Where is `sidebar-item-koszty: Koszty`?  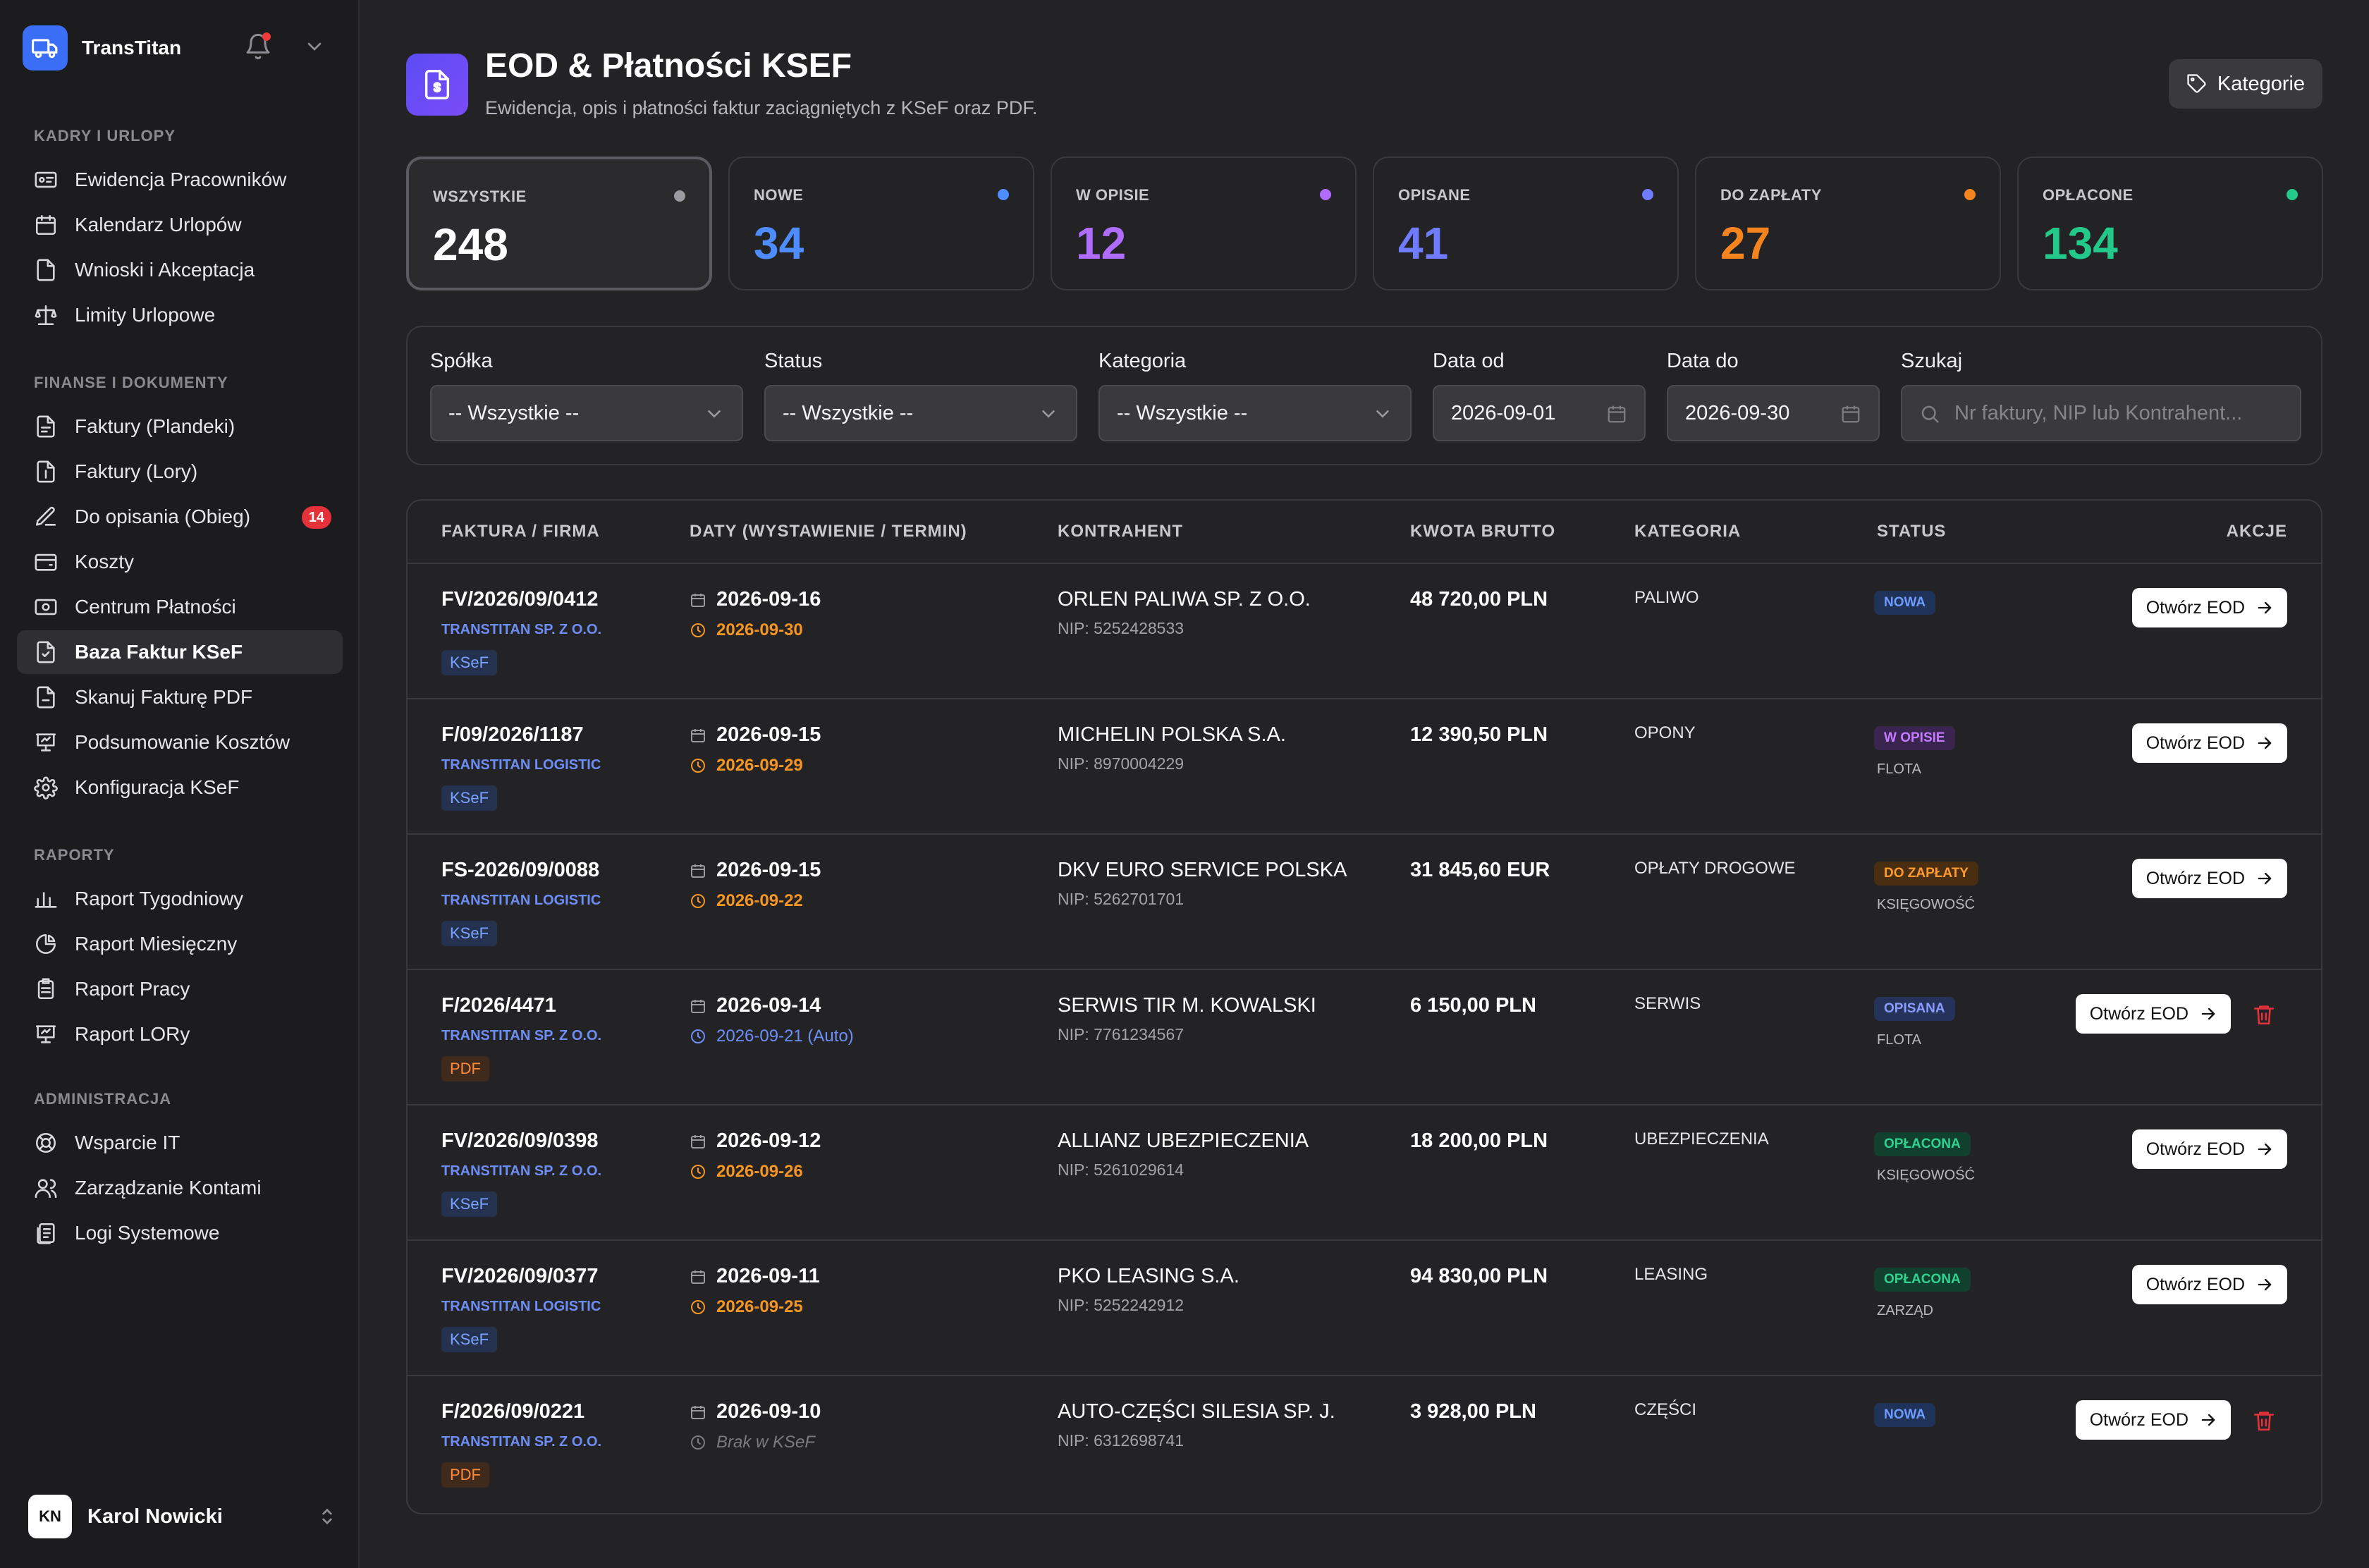
sidebar-item-koszty: Koszty is located at coordinates (180, 562).